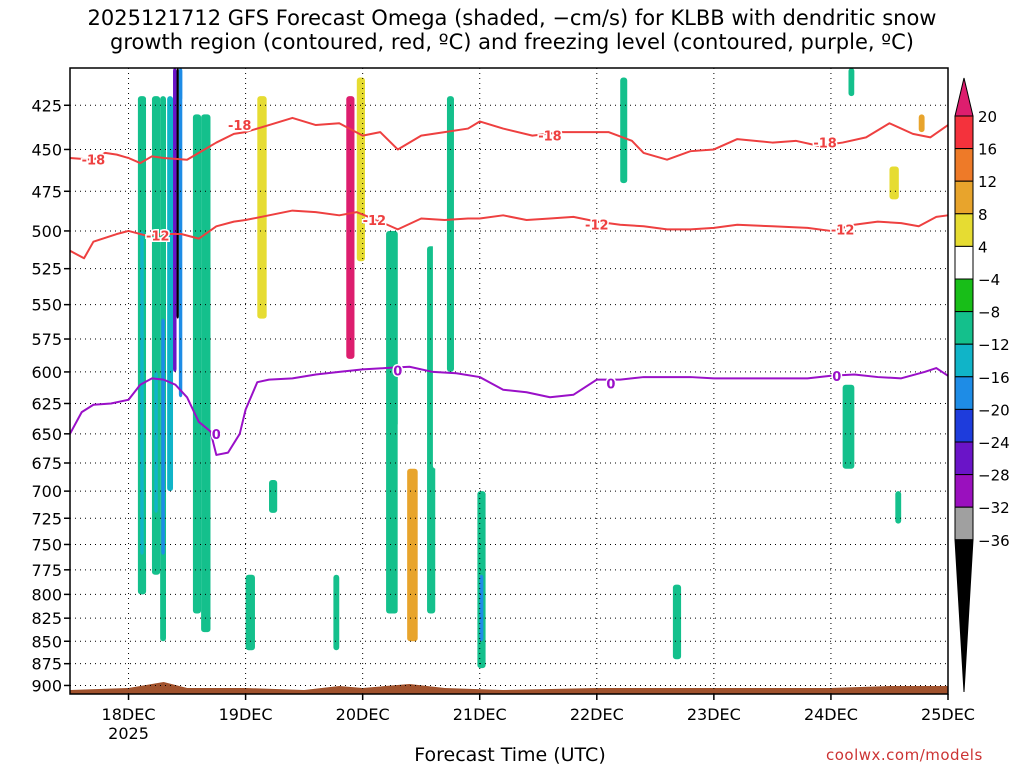 The width and height of the screenshot is (1024, 768). What do you see at coordinates (964, 616) in the screenshot?
I see `colorbar-bottom-arrow` at bounding box center [964, 616].